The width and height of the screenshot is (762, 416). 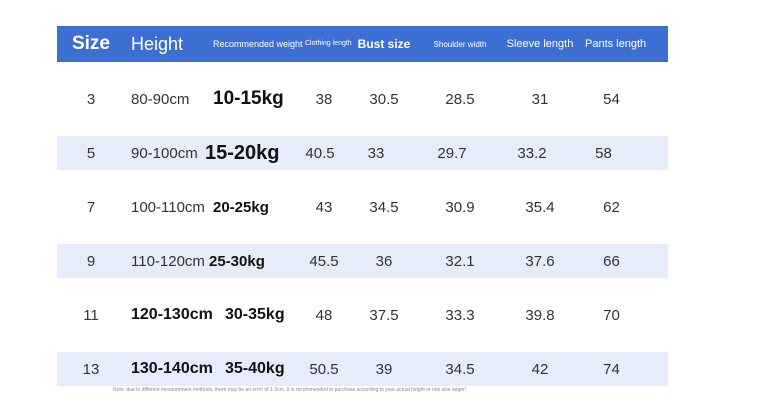 I want to click on cell-pants-length: 70, so click(x=611, y=315).